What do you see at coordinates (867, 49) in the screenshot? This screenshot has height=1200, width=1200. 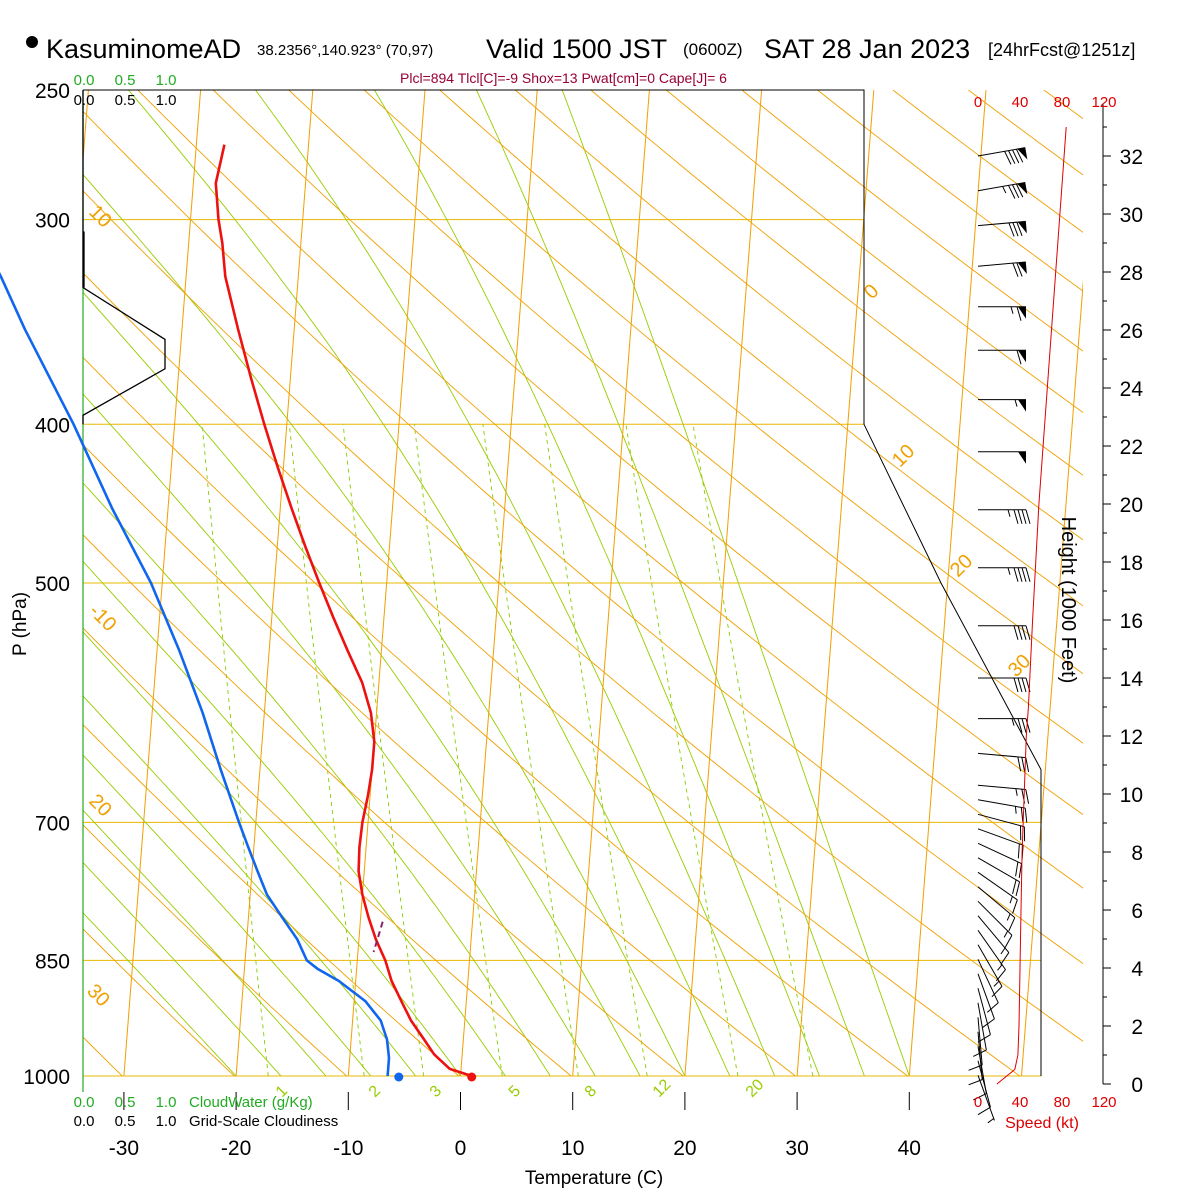 I see `valid-date: SAT 28 Jan 2023` at bounding box center [867, 49].